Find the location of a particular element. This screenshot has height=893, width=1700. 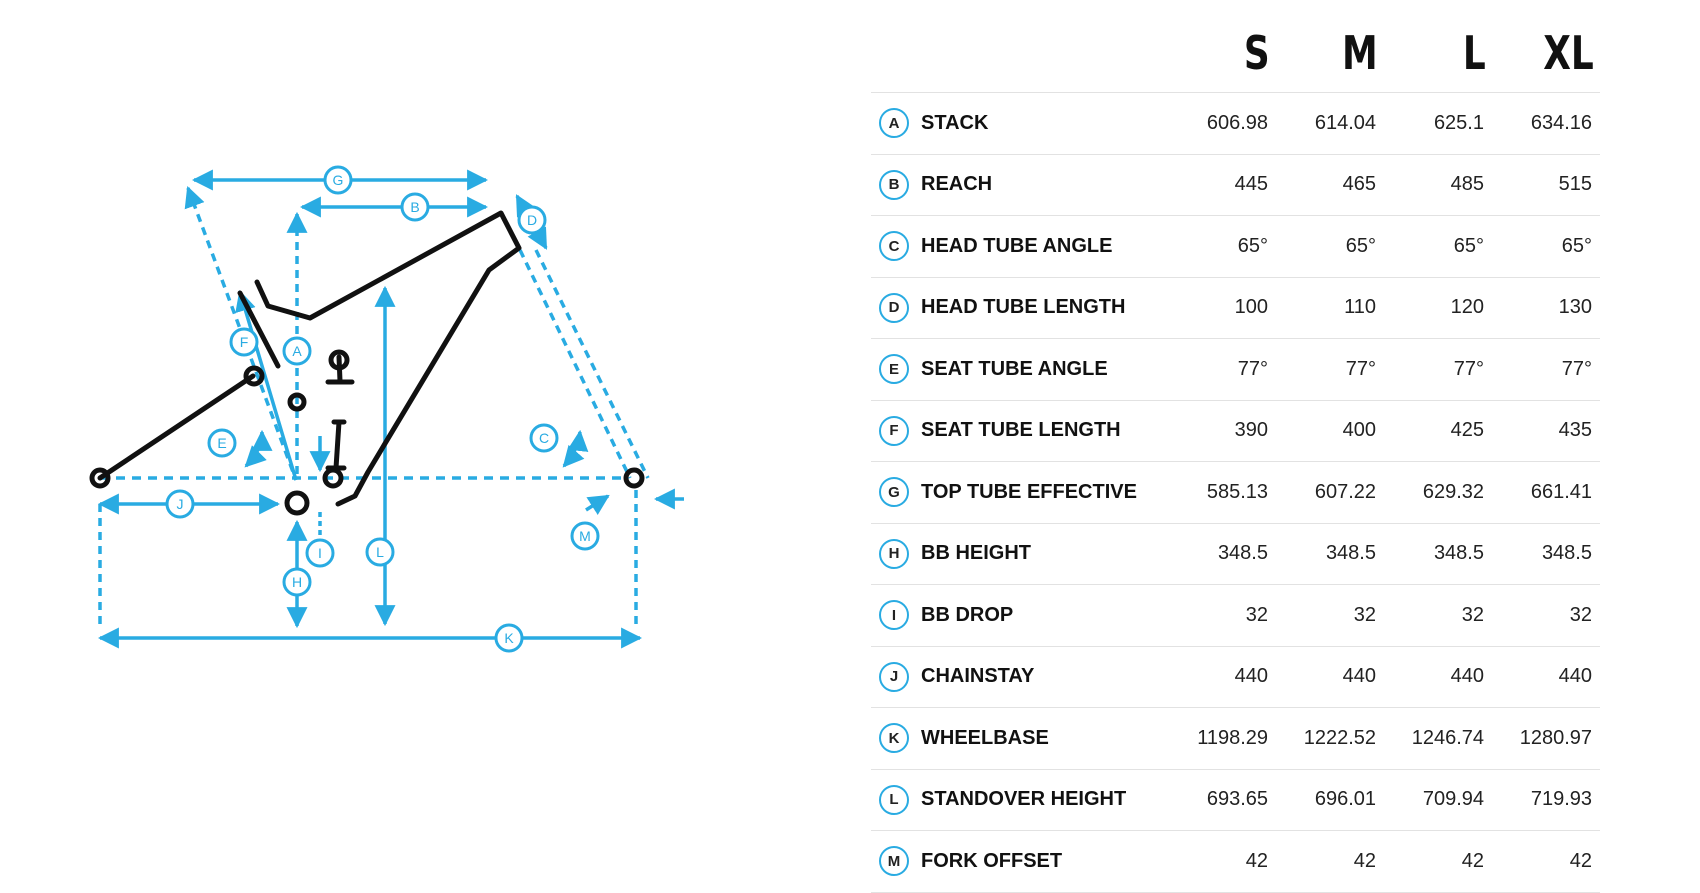

table-cell: 425 is located at coordinates (1467, 430).